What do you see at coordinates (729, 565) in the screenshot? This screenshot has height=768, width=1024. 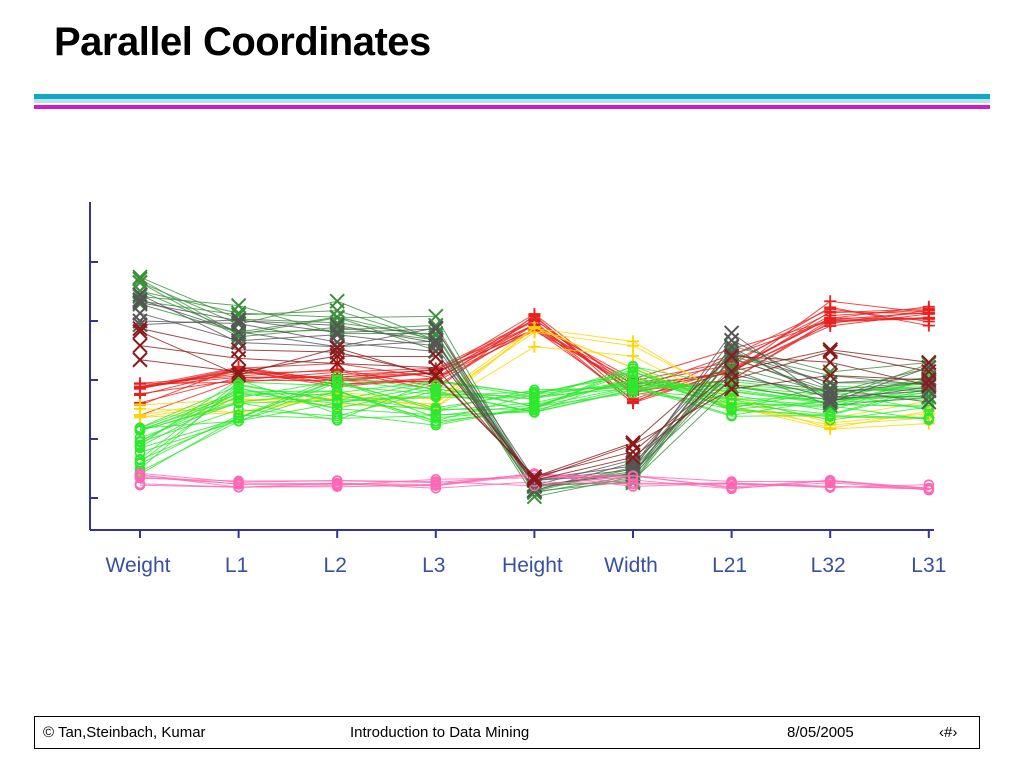 I see `axis-label-l21: L21` at bounding box center [729, 565].